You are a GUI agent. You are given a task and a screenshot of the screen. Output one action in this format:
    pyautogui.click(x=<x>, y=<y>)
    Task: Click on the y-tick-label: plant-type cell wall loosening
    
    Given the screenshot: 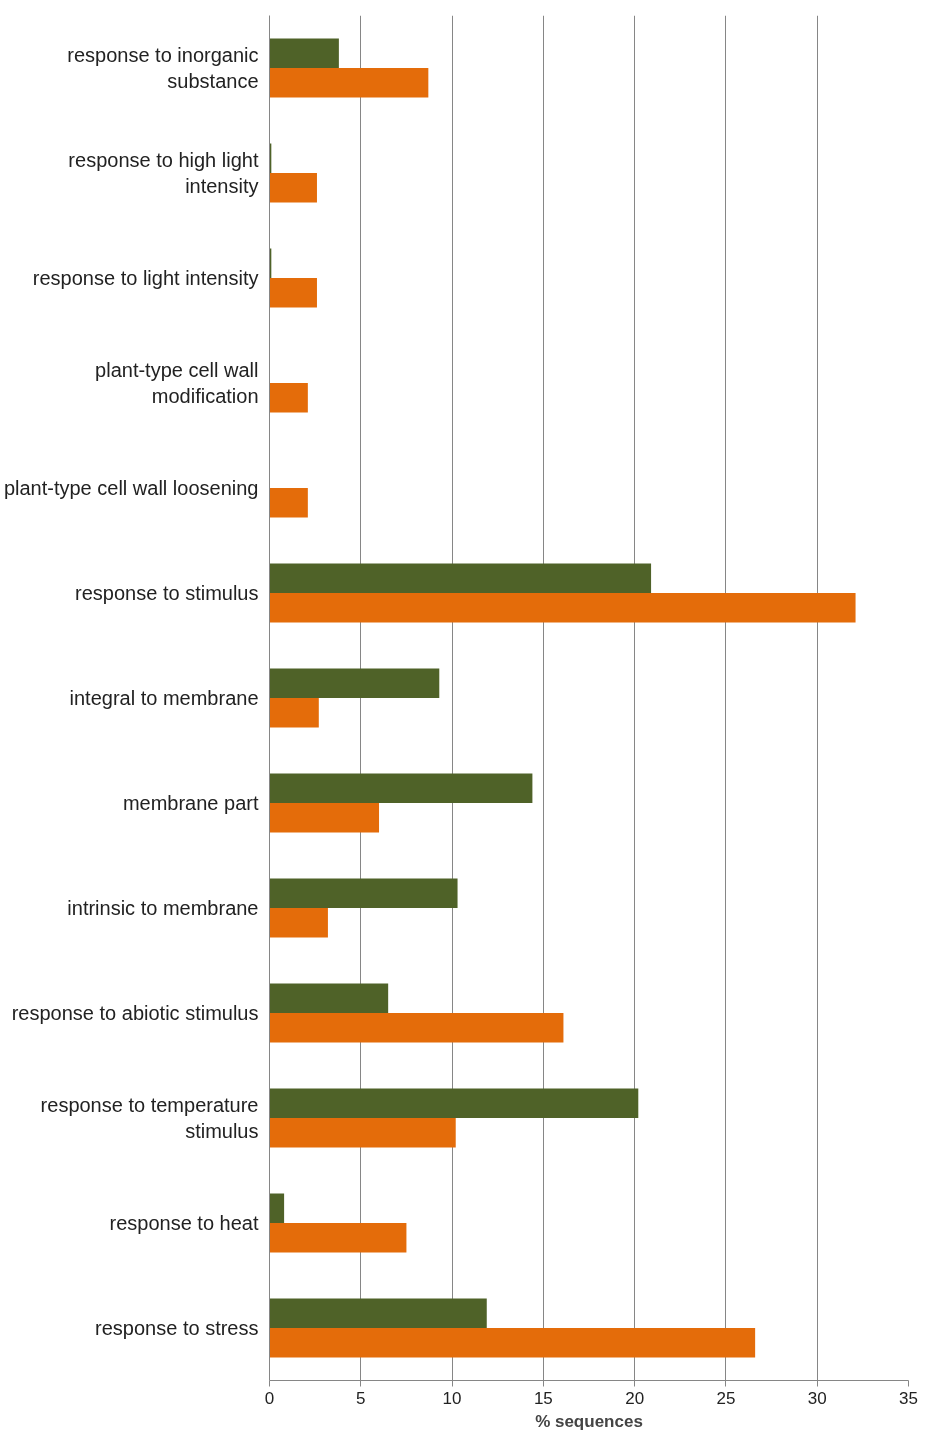 What is the action you would take?
    pyautogui.click(x=131, y=488)
    